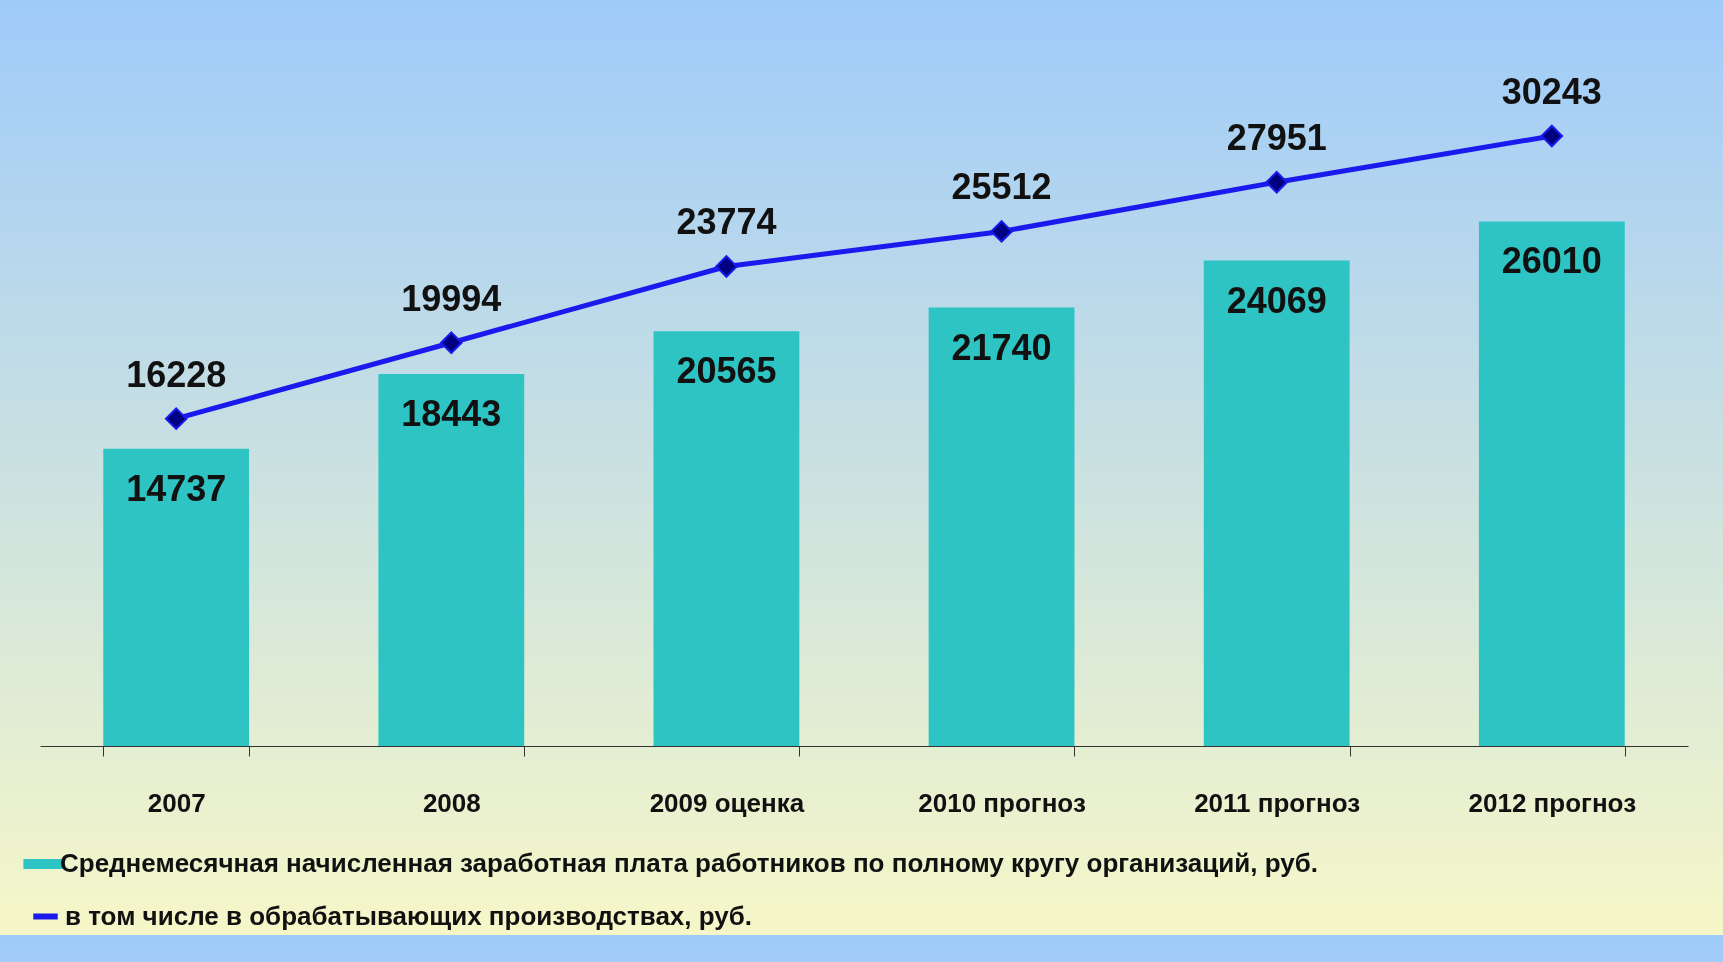 This screenshot has height=962, width=1723. Describe the element at coordinates (1276, 138) in the screenshot. I see `data-label: 27951` at that location.